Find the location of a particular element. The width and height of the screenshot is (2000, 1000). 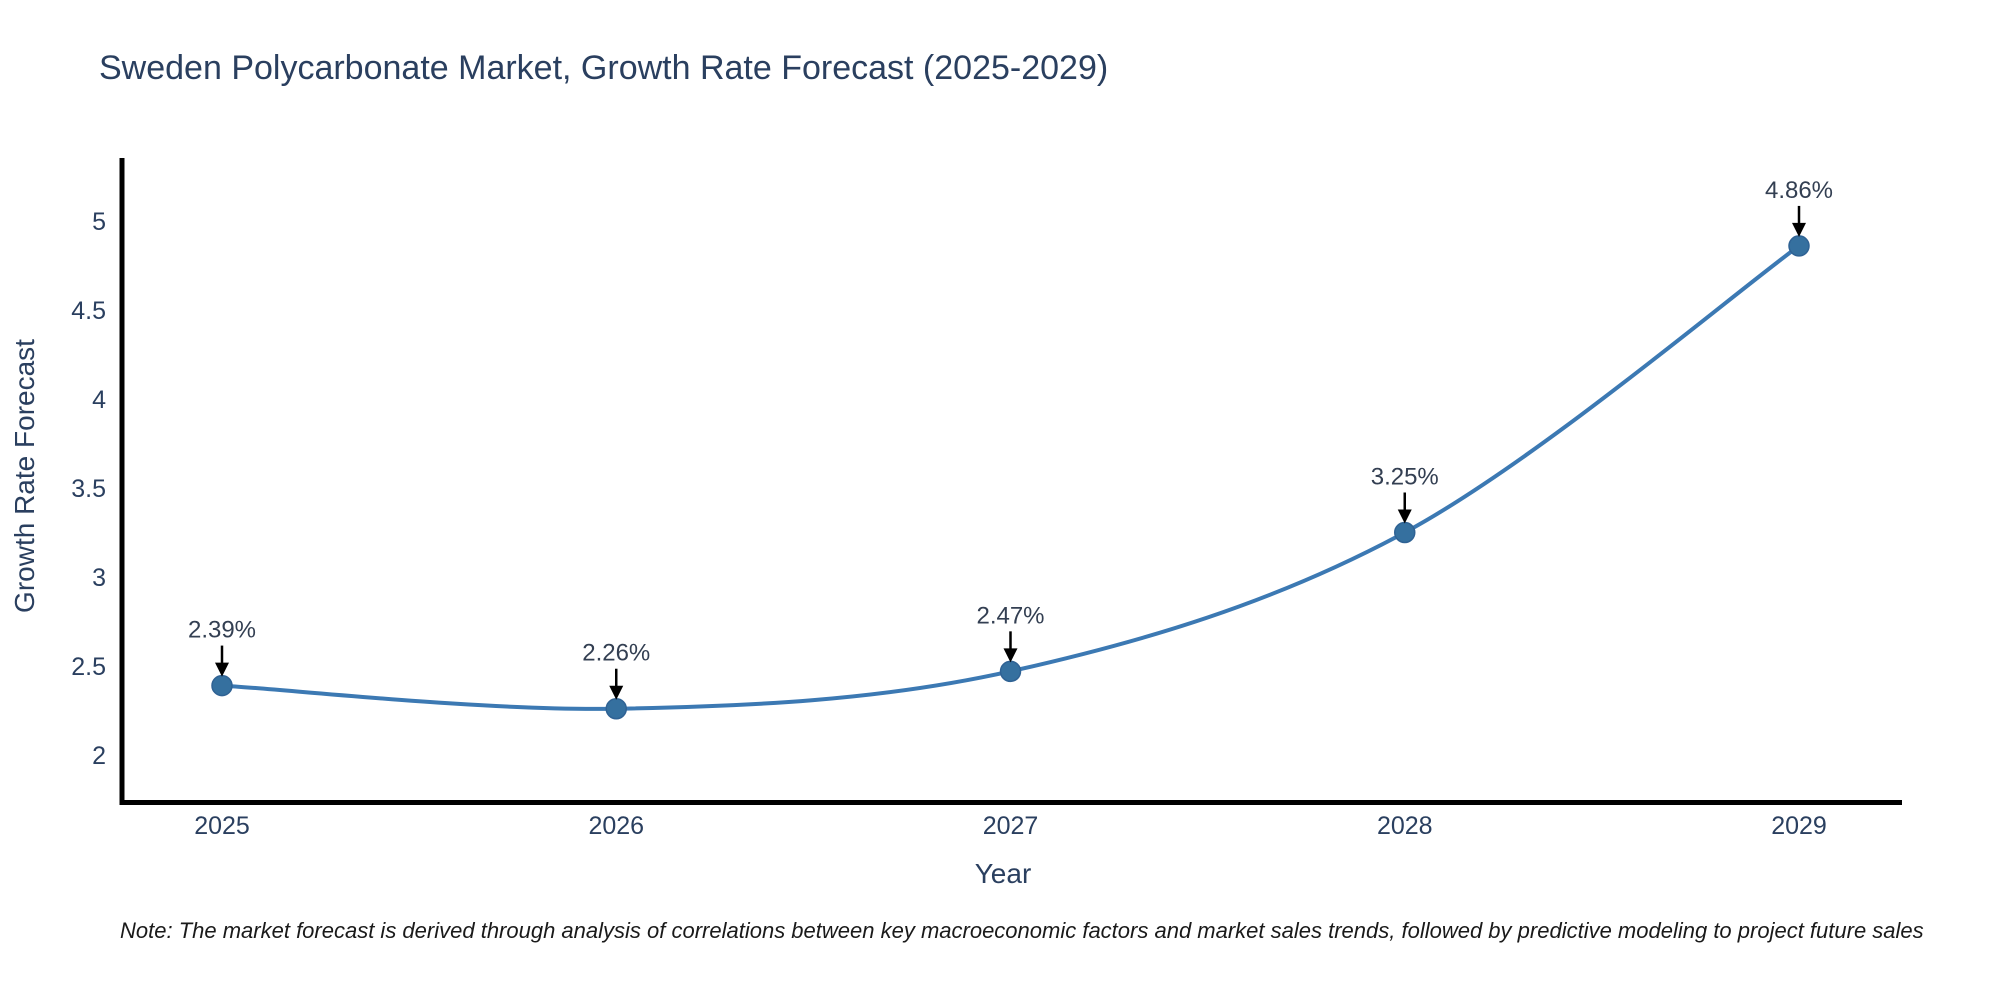

annotation-label: 3.25% is located at coordinates (1405, 477).